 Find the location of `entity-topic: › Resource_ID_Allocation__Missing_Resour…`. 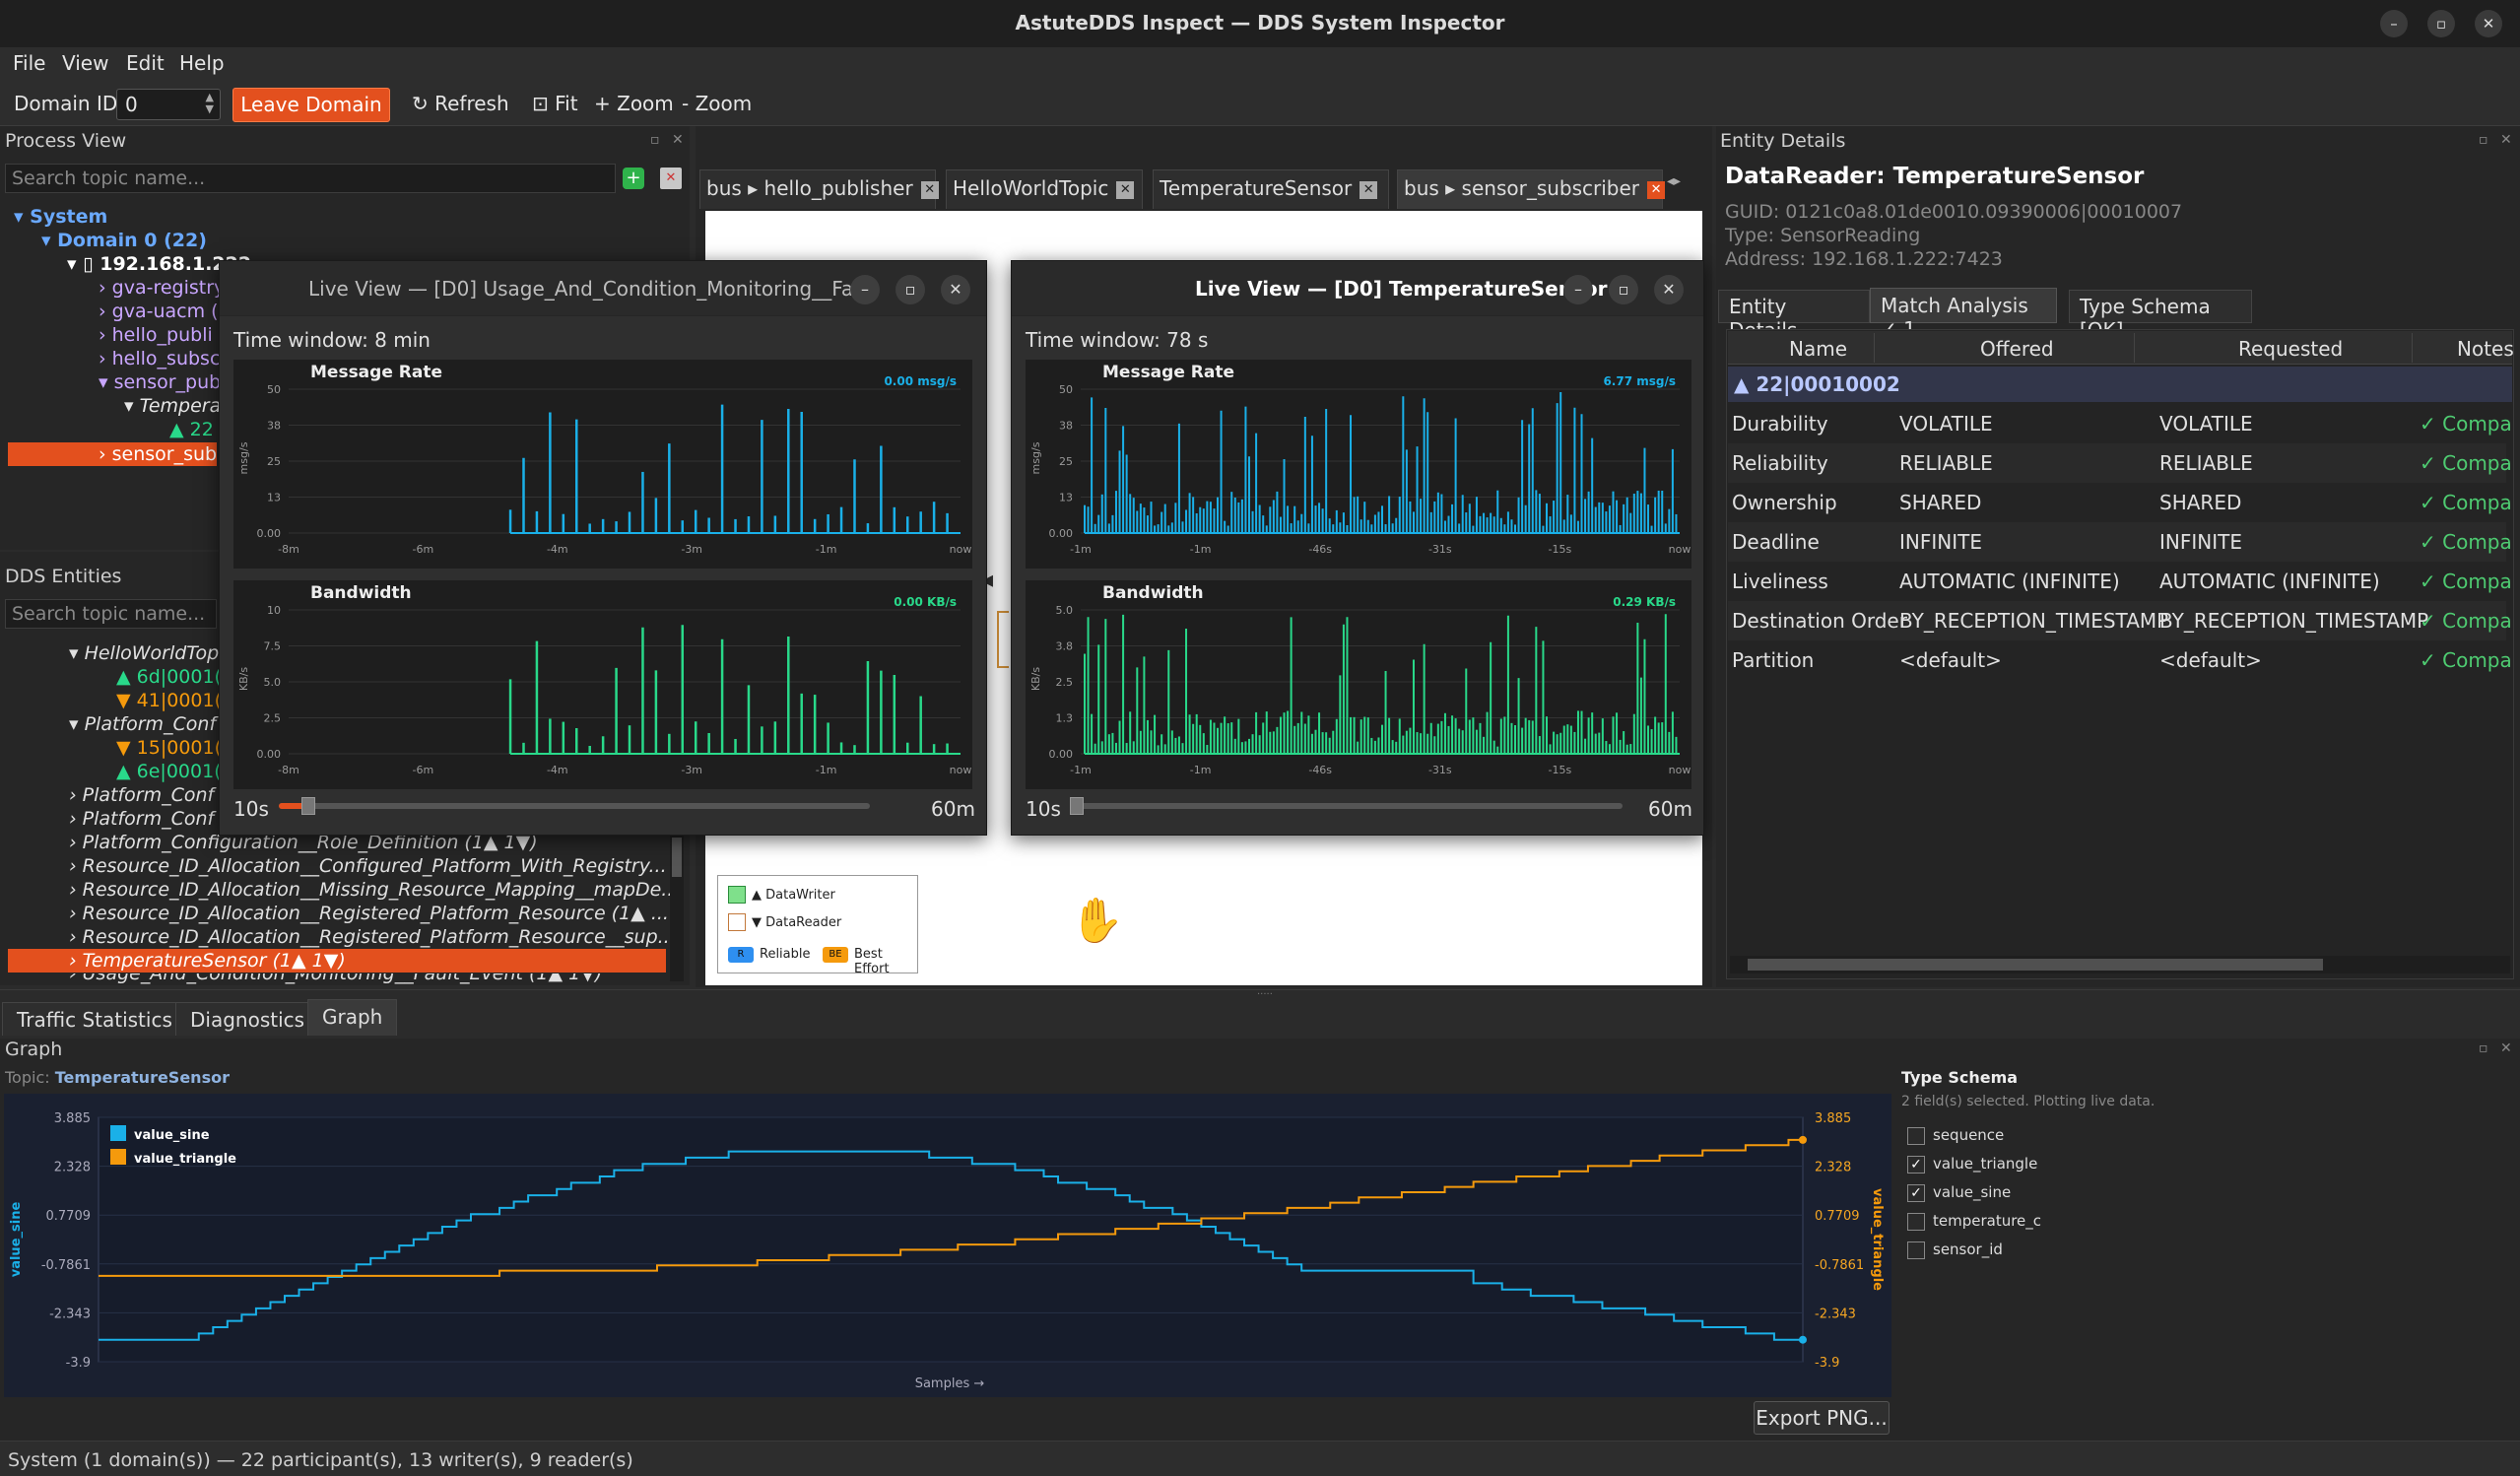

entity-topic: › Resource_ID_Allocation__Missing_Resour… is located at coordinates (374, 890).